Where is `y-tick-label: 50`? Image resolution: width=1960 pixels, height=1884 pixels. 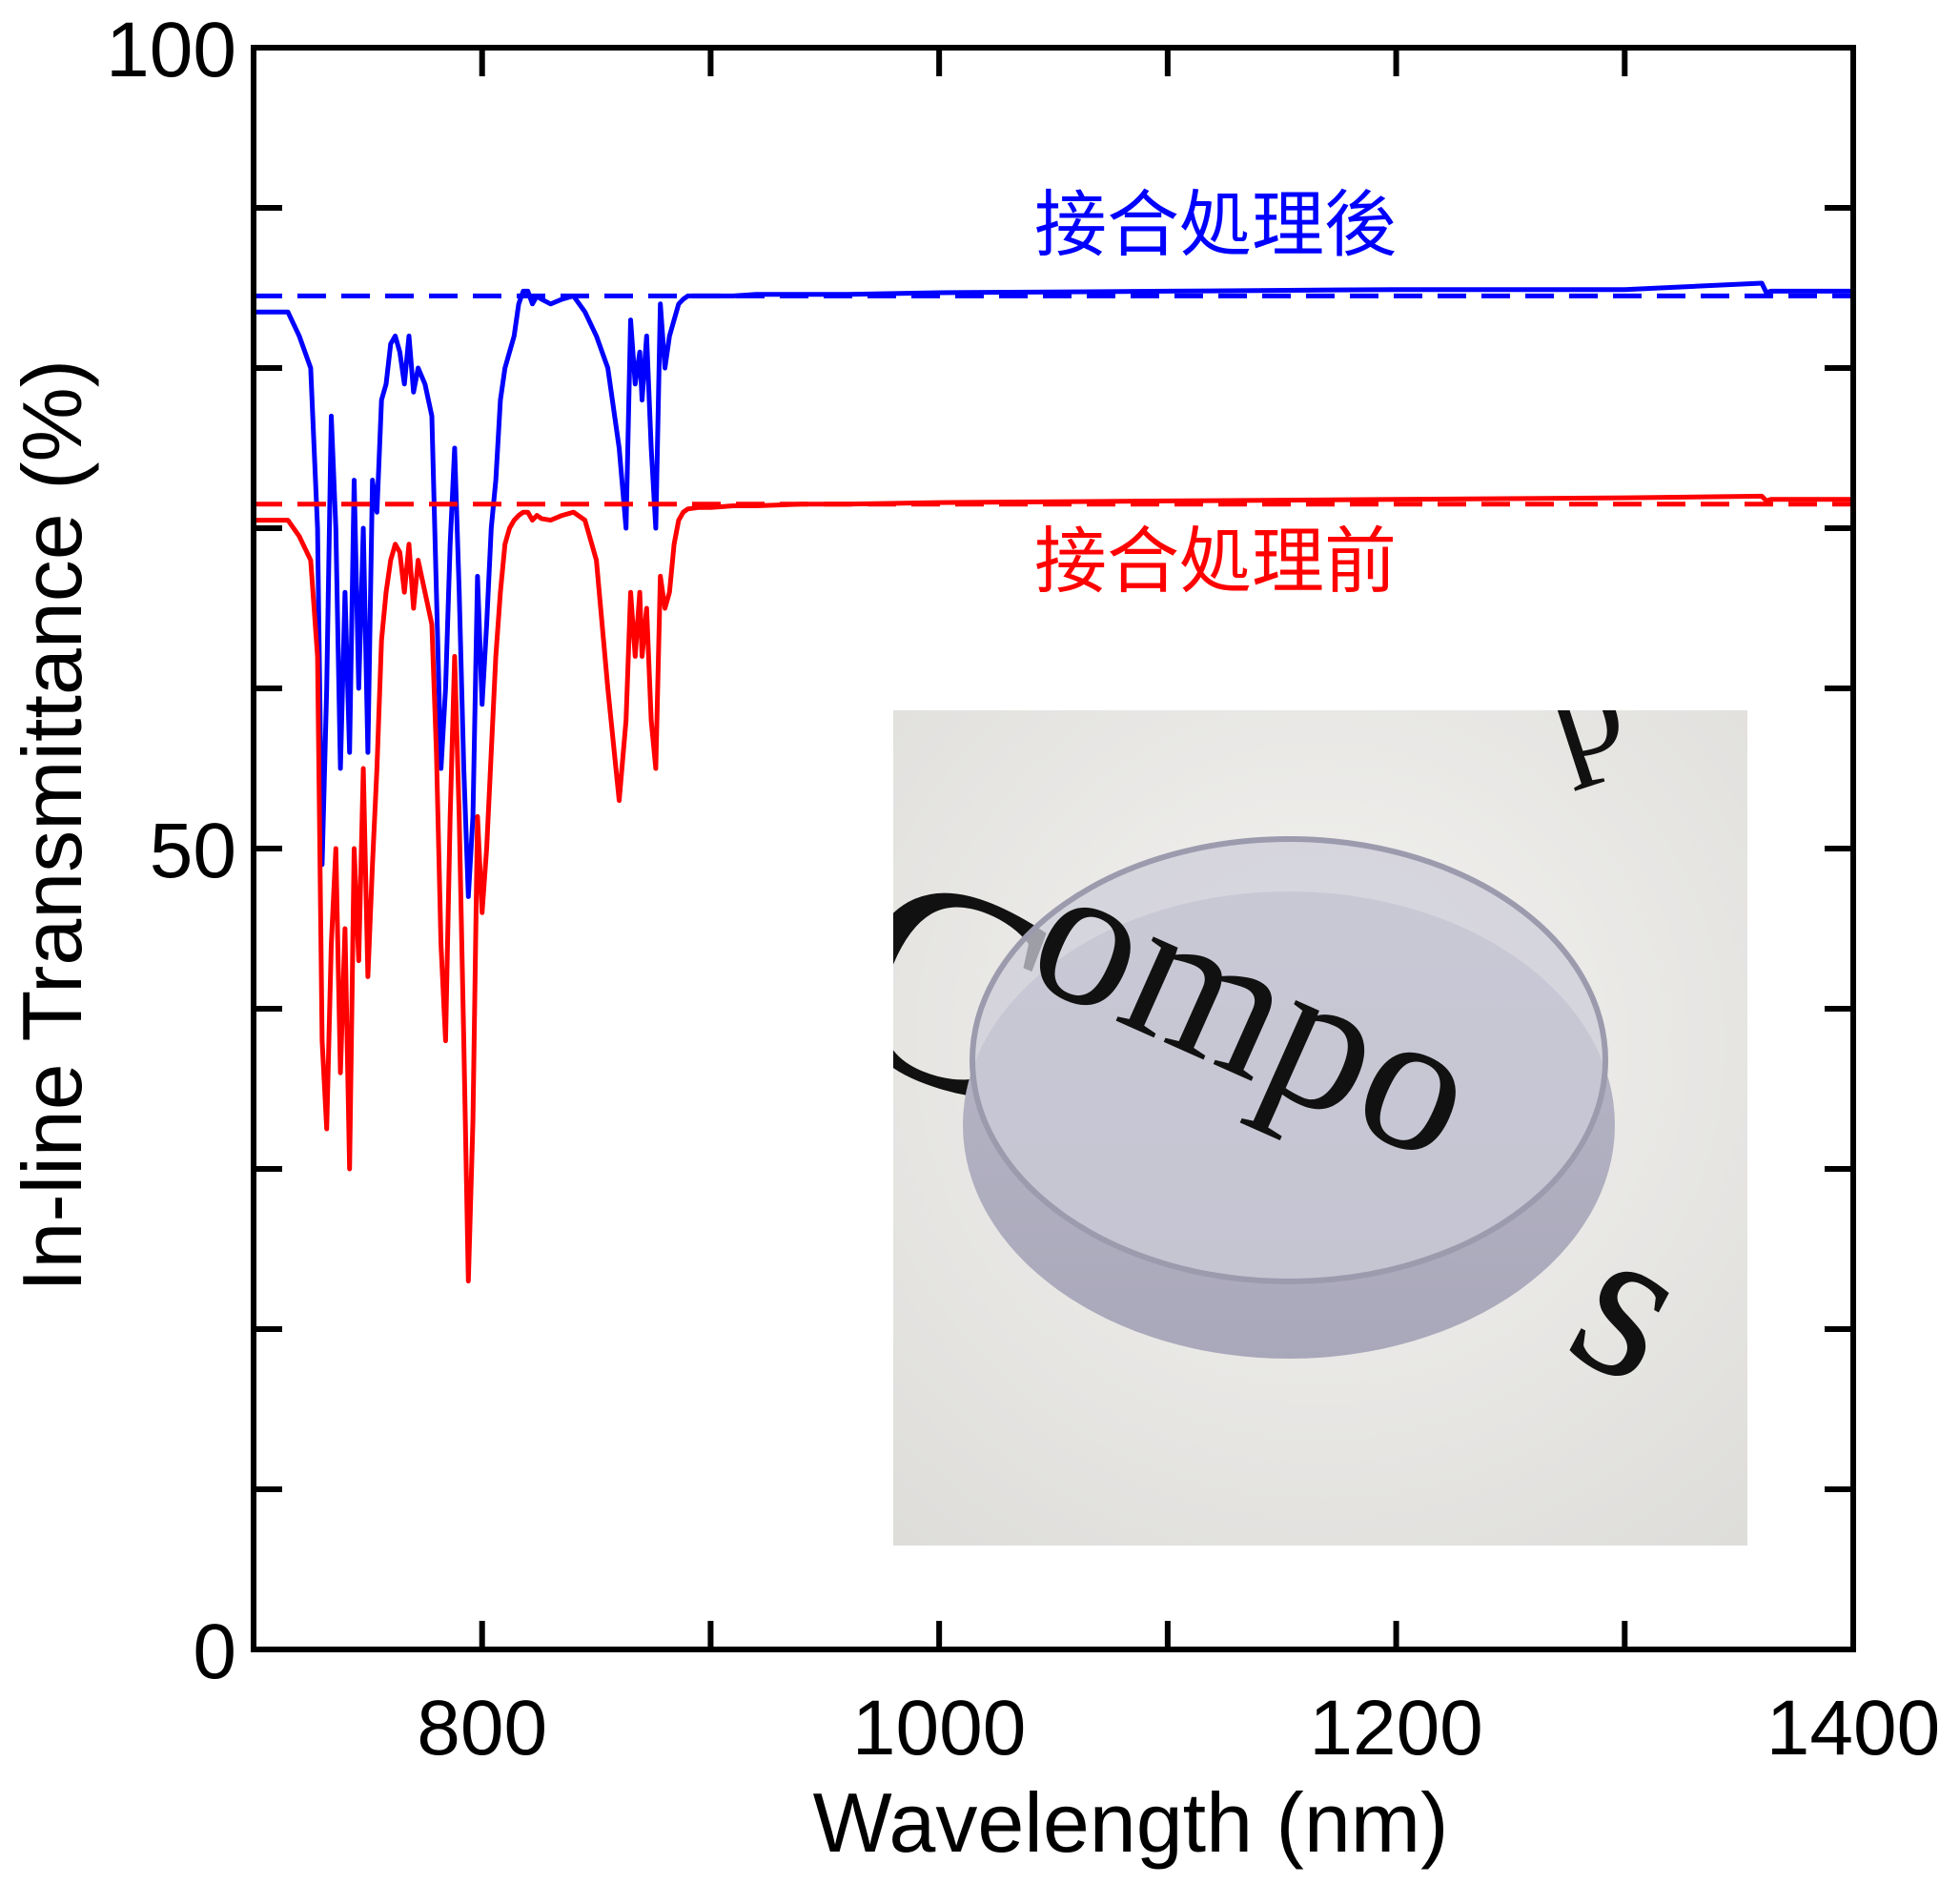
y-tick-label: 50 is located at coordinates (193, 851).